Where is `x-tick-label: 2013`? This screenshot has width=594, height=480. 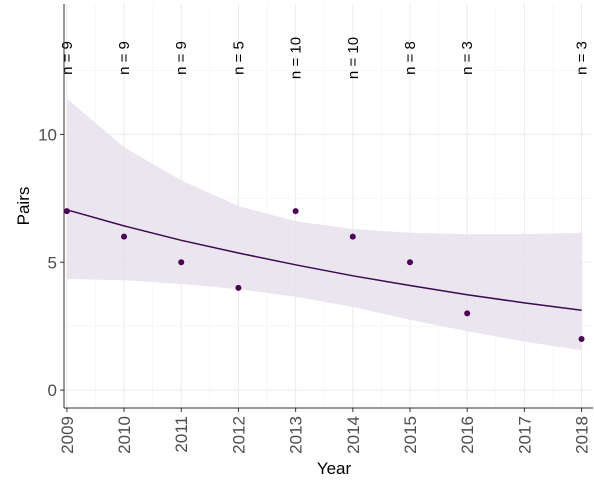
x-tick-label: 2013 is located at coordinates (296, 435).